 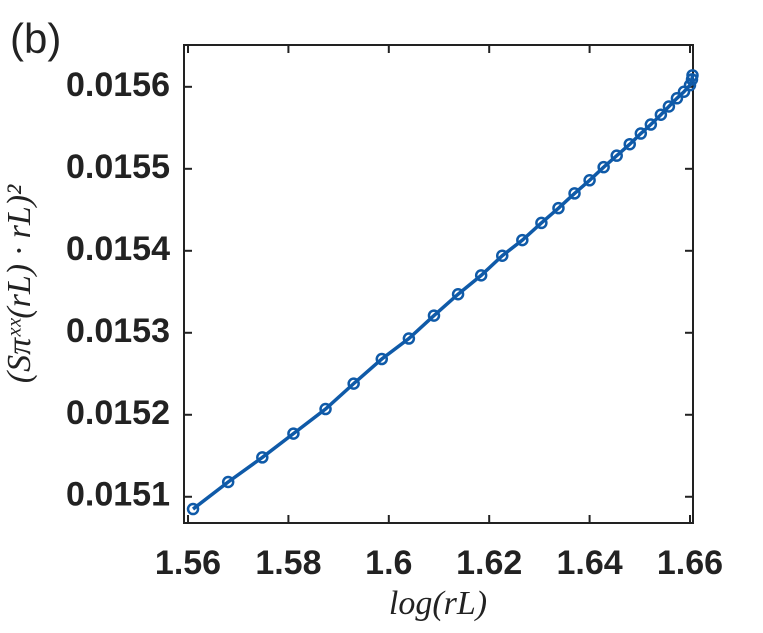 What do you see at coordinates (118, 85) in the screenshot?
I see `y-tick-label: 0.0156` at bounding box center [118, 85].